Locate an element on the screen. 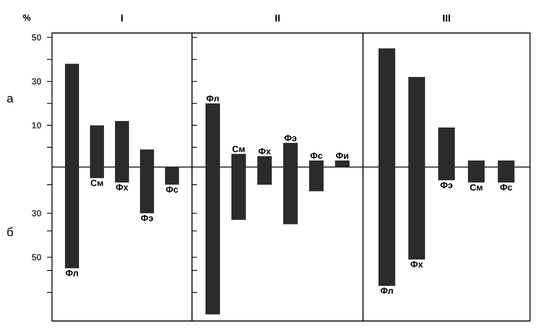 The height and width of the screenshot is (328, 543). text: а is located at coordinates (10, 99).